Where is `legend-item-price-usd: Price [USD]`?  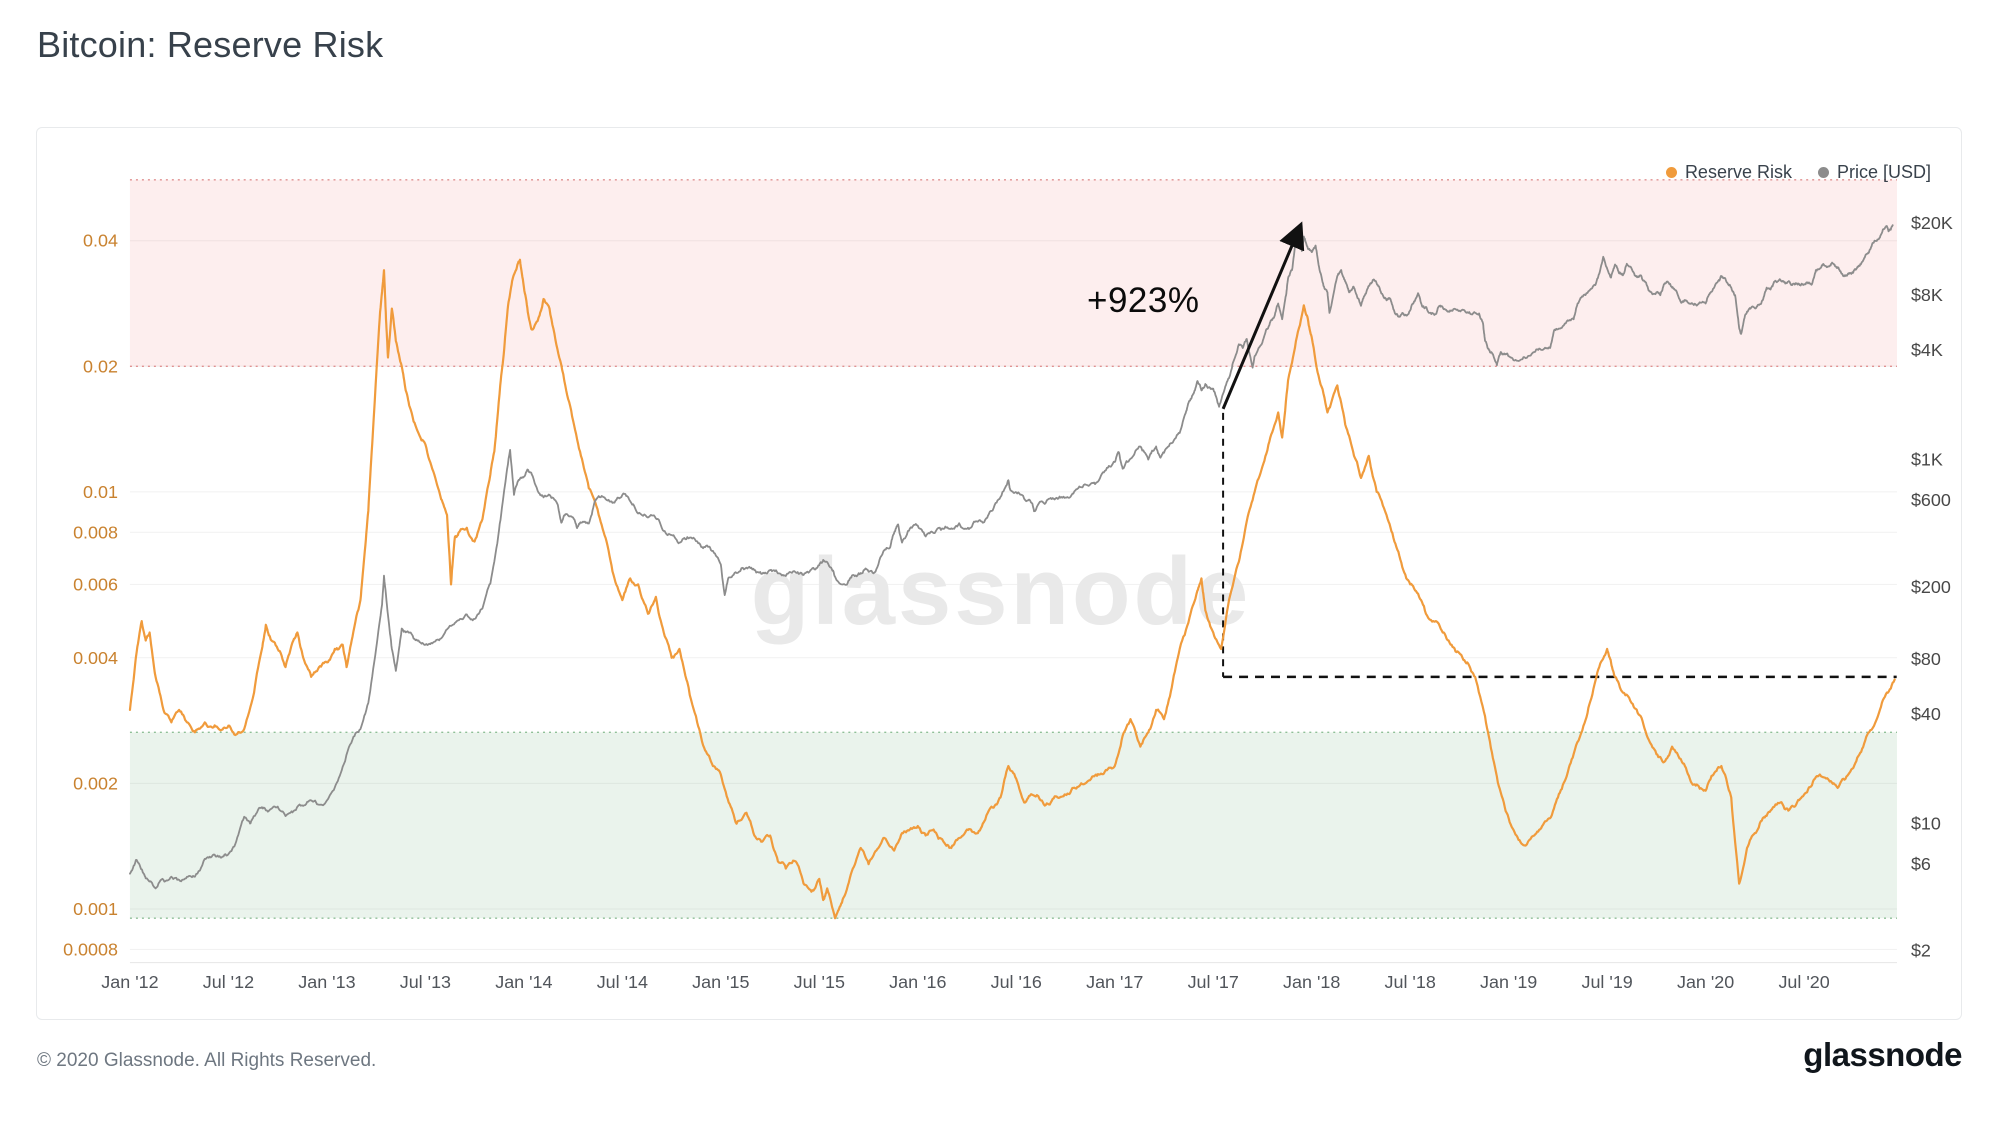
legend-item-price-usd: Price [USD] is located at coordinates (1874, 172).